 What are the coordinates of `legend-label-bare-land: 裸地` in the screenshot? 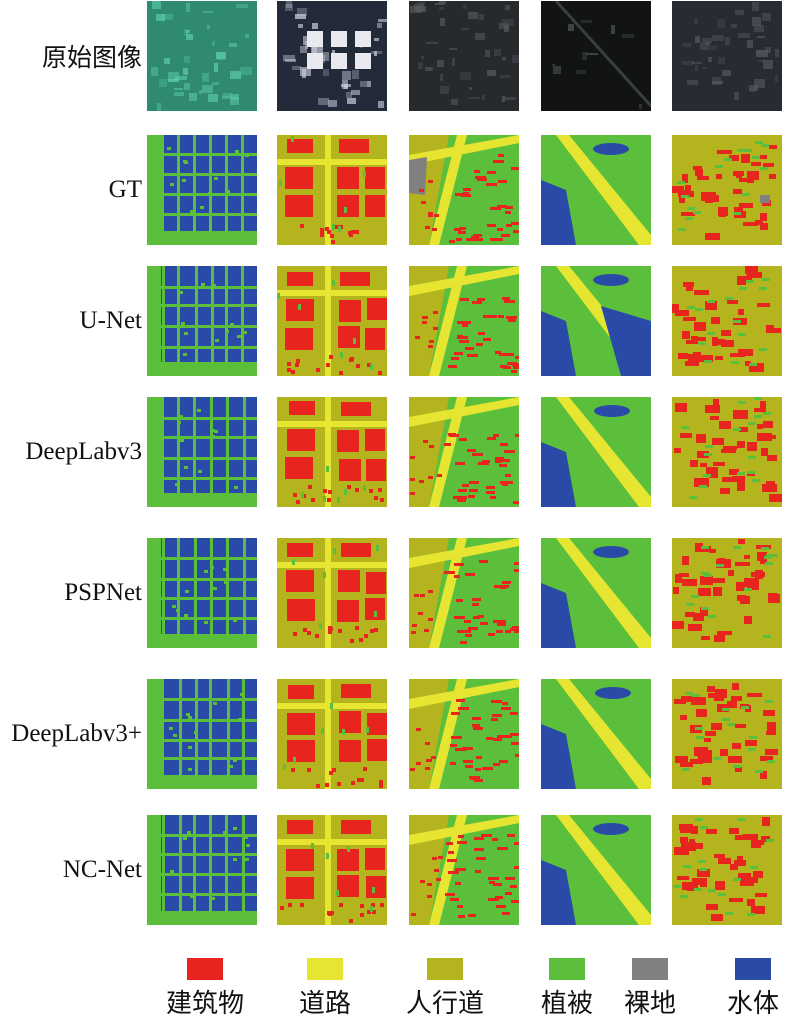 It's located at (649, 1004).